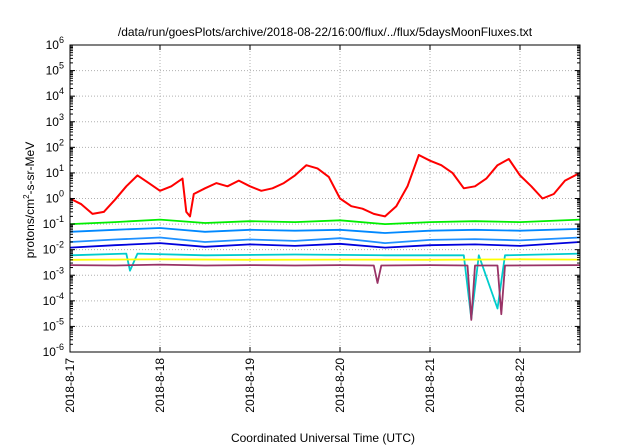 The image size is (640, 448). What do you see at coordinates (60, 296) in the screenshot?
I see `y-tick-label-exponent: -4` at bounding box center [60, 296].